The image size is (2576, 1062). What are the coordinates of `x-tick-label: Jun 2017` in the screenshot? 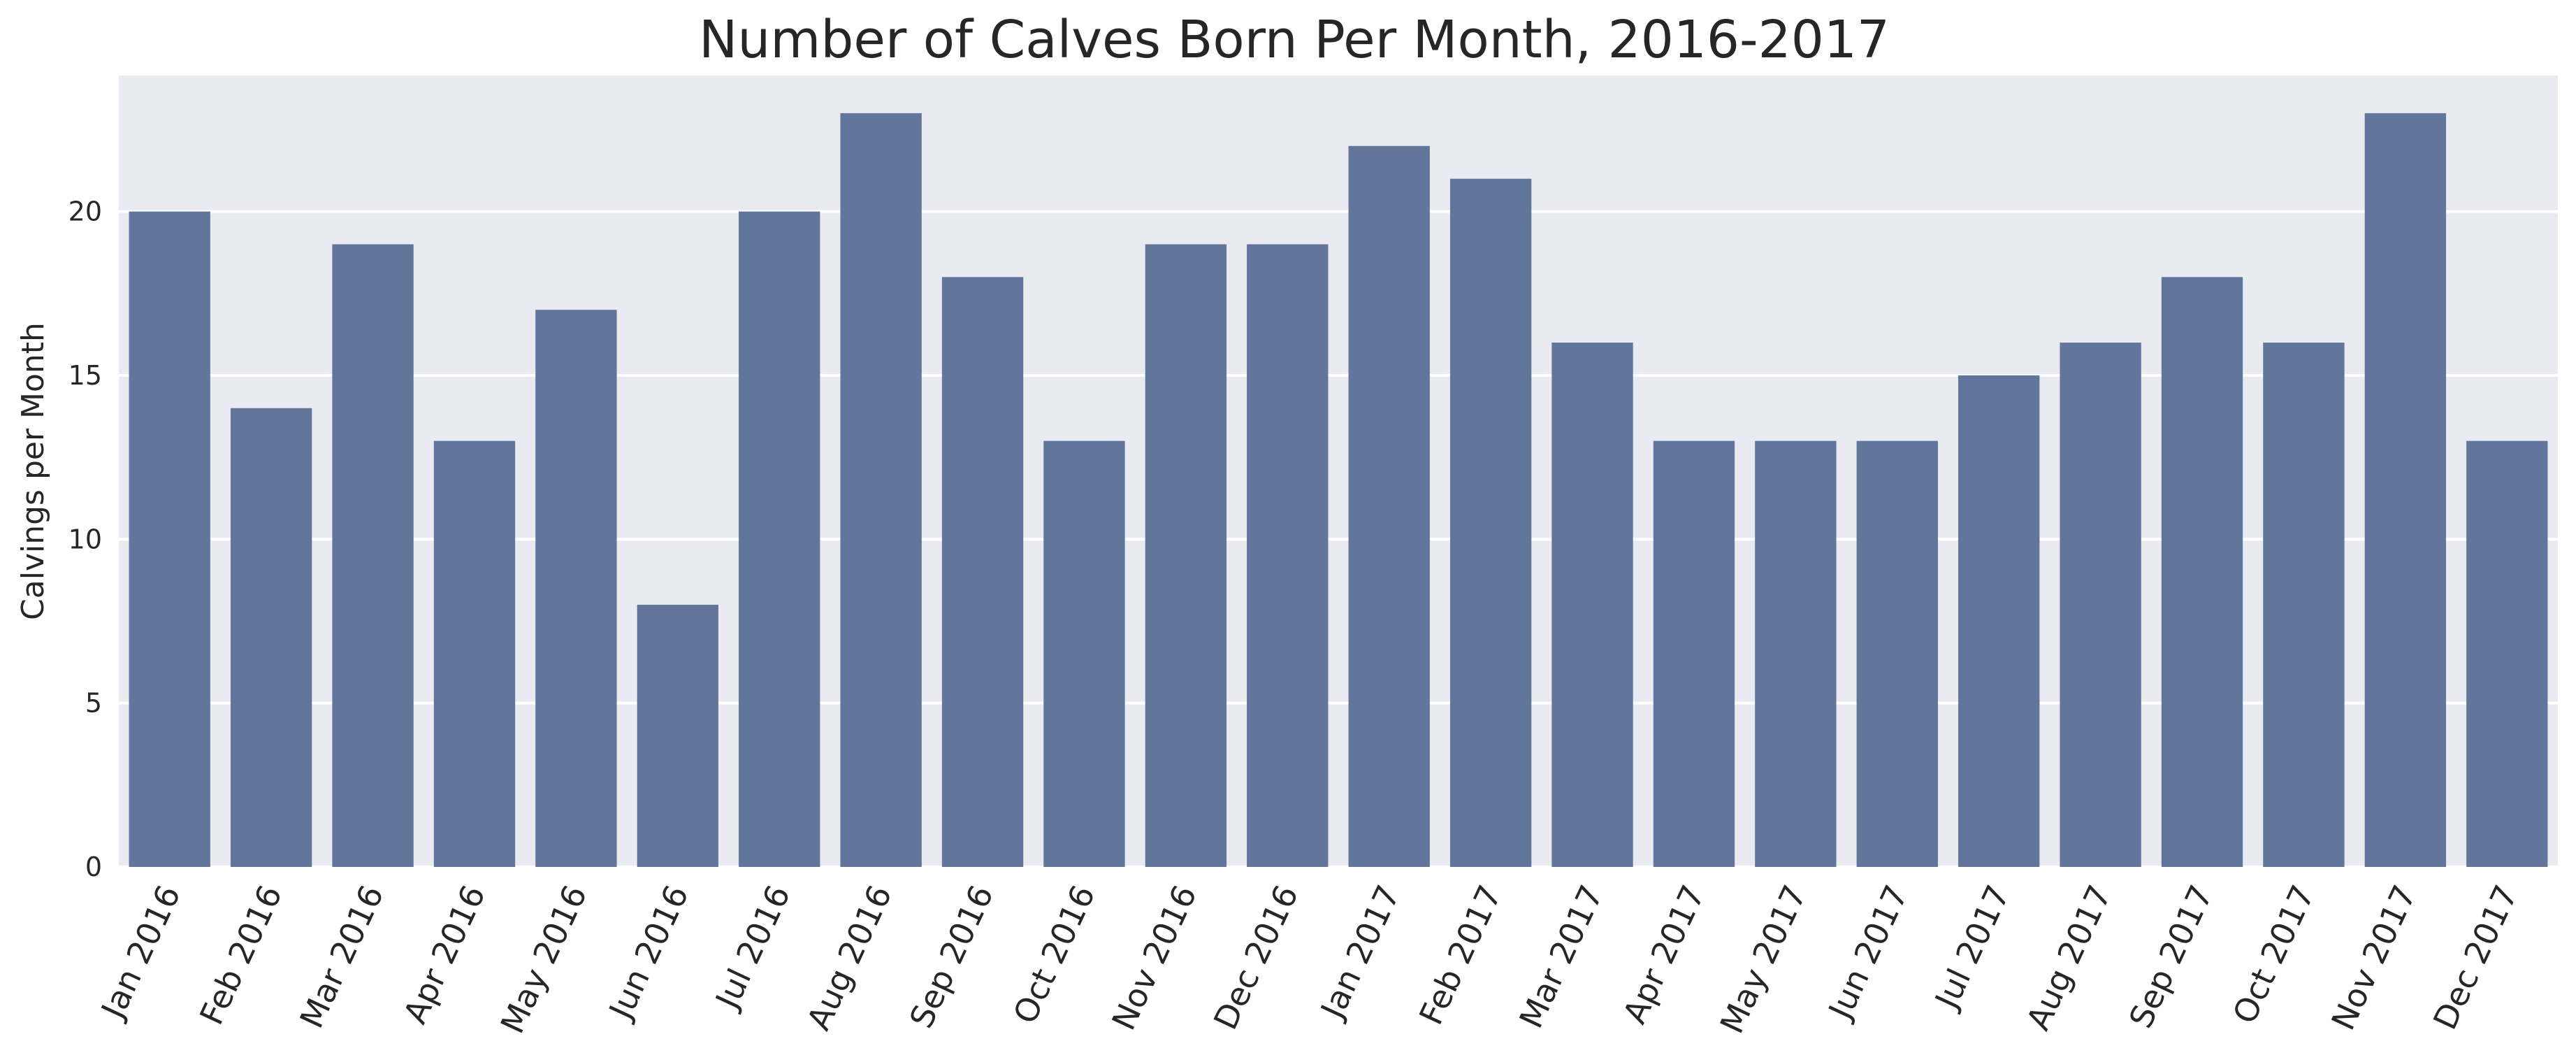 It's located at (1868, 953).